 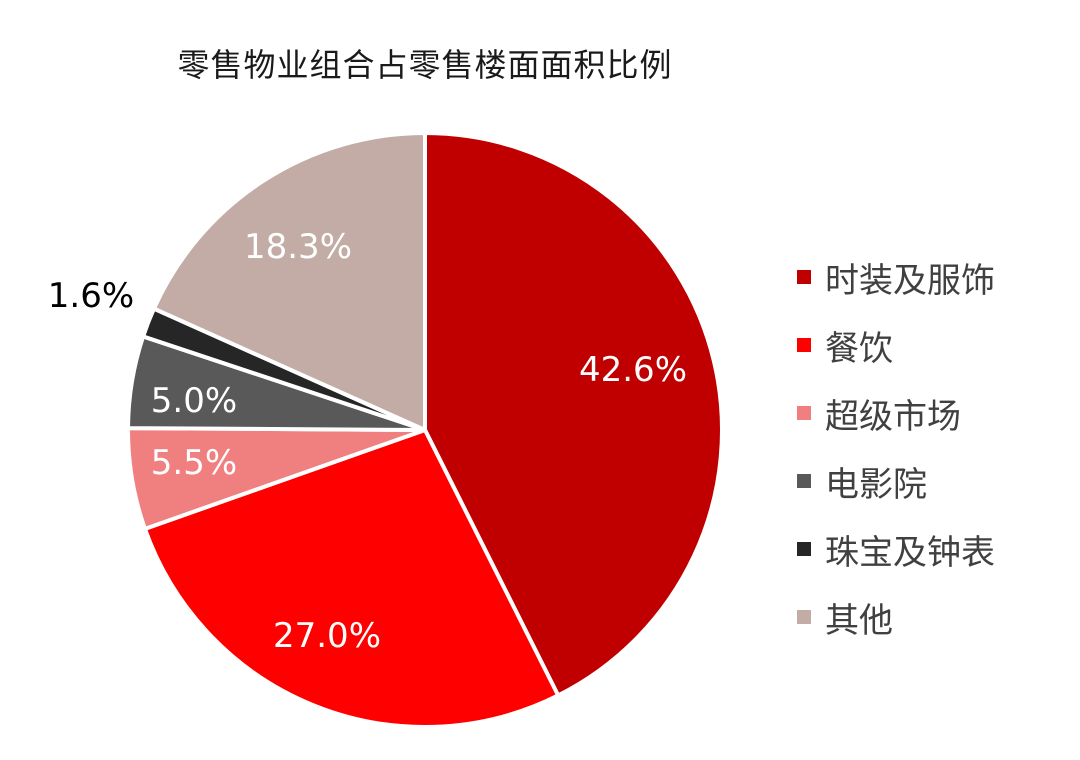 I want to click on legend-item: 电影院, so click(x=896, y=481).